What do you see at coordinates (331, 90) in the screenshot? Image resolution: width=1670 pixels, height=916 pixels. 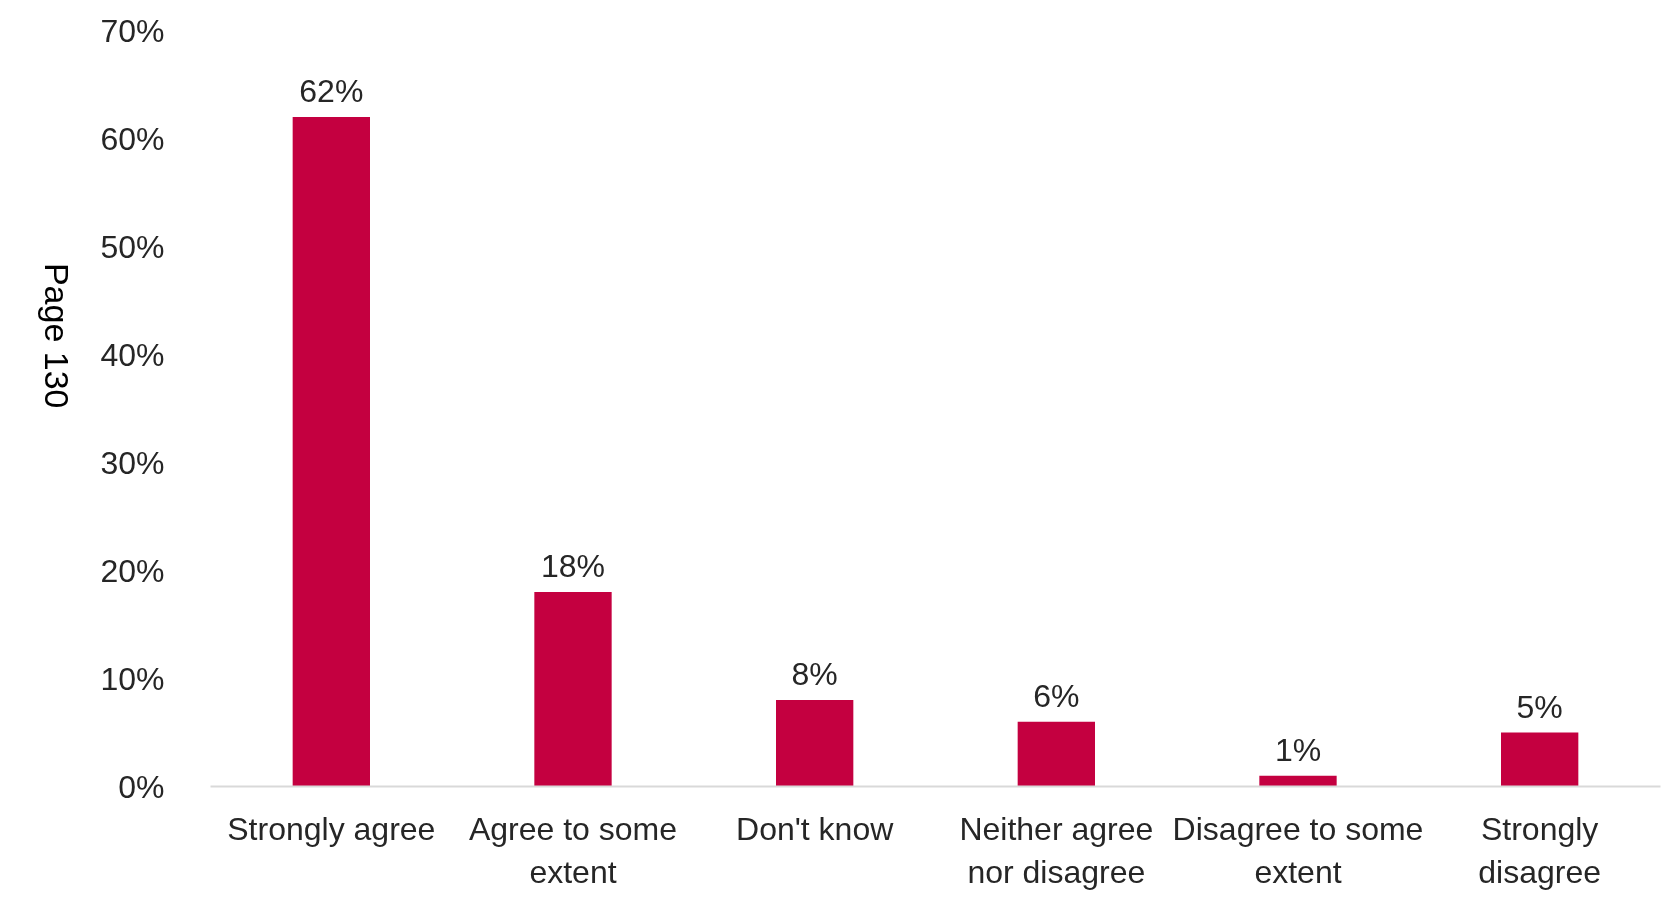 I see `data-label: 62%` at bounding box center [331, 90].